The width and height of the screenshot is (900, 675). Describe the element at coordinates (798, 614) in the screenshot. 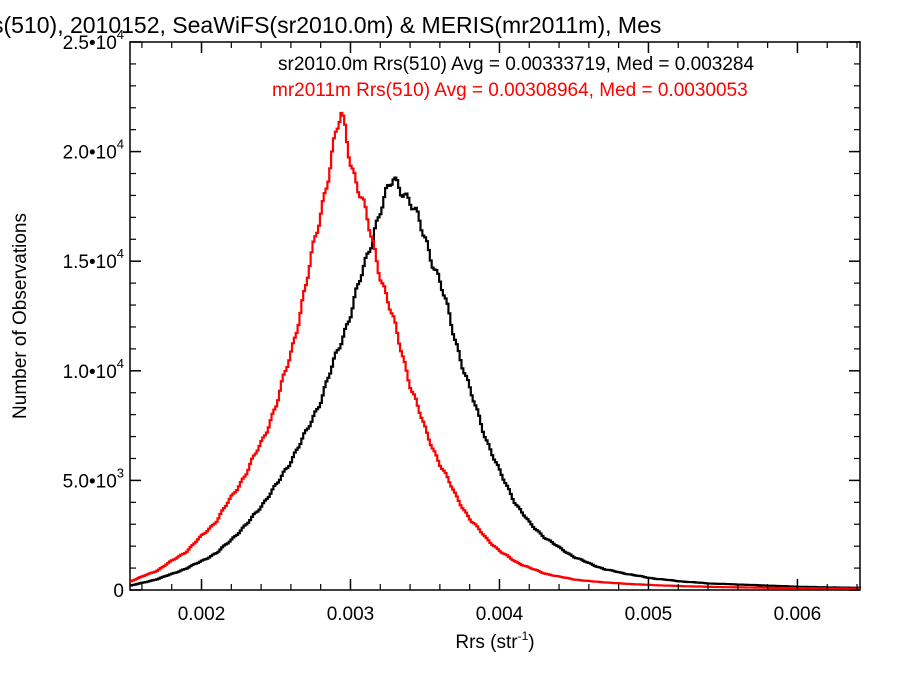

I see `x-tick-label: 0.006` at that location.